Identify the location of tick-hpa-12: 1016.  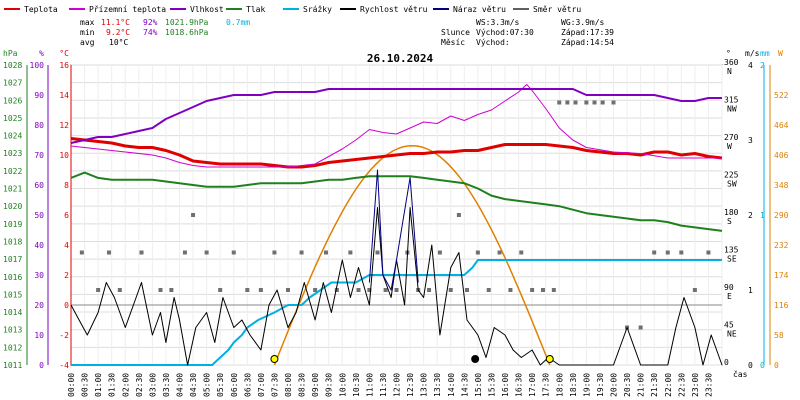
(12, 277).